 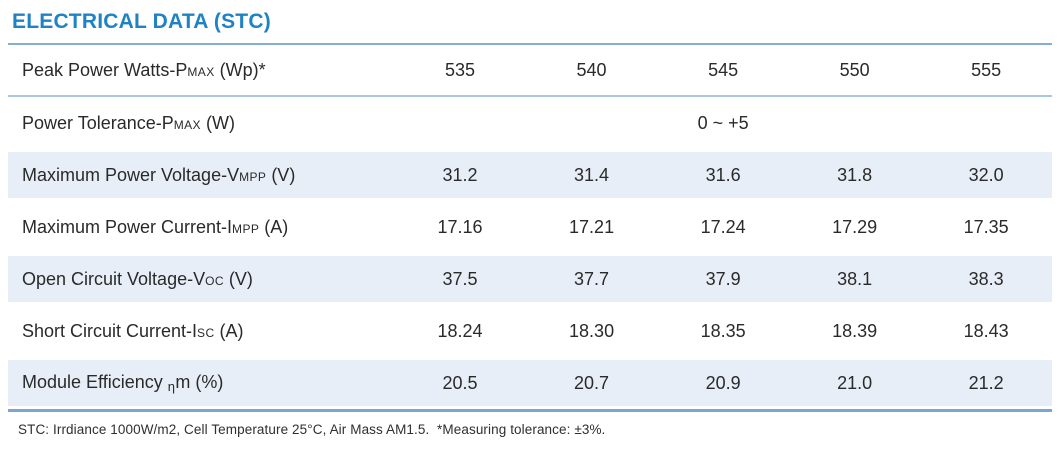 I want to click on row-label-main: Peak Power Watts-P, so click(x=105, y=69).